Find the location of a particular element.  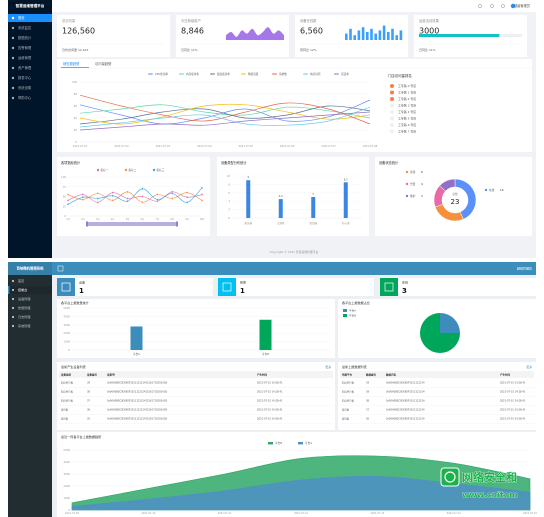

stat-foot: 周同比 12% is located at coordinates (308, 49).